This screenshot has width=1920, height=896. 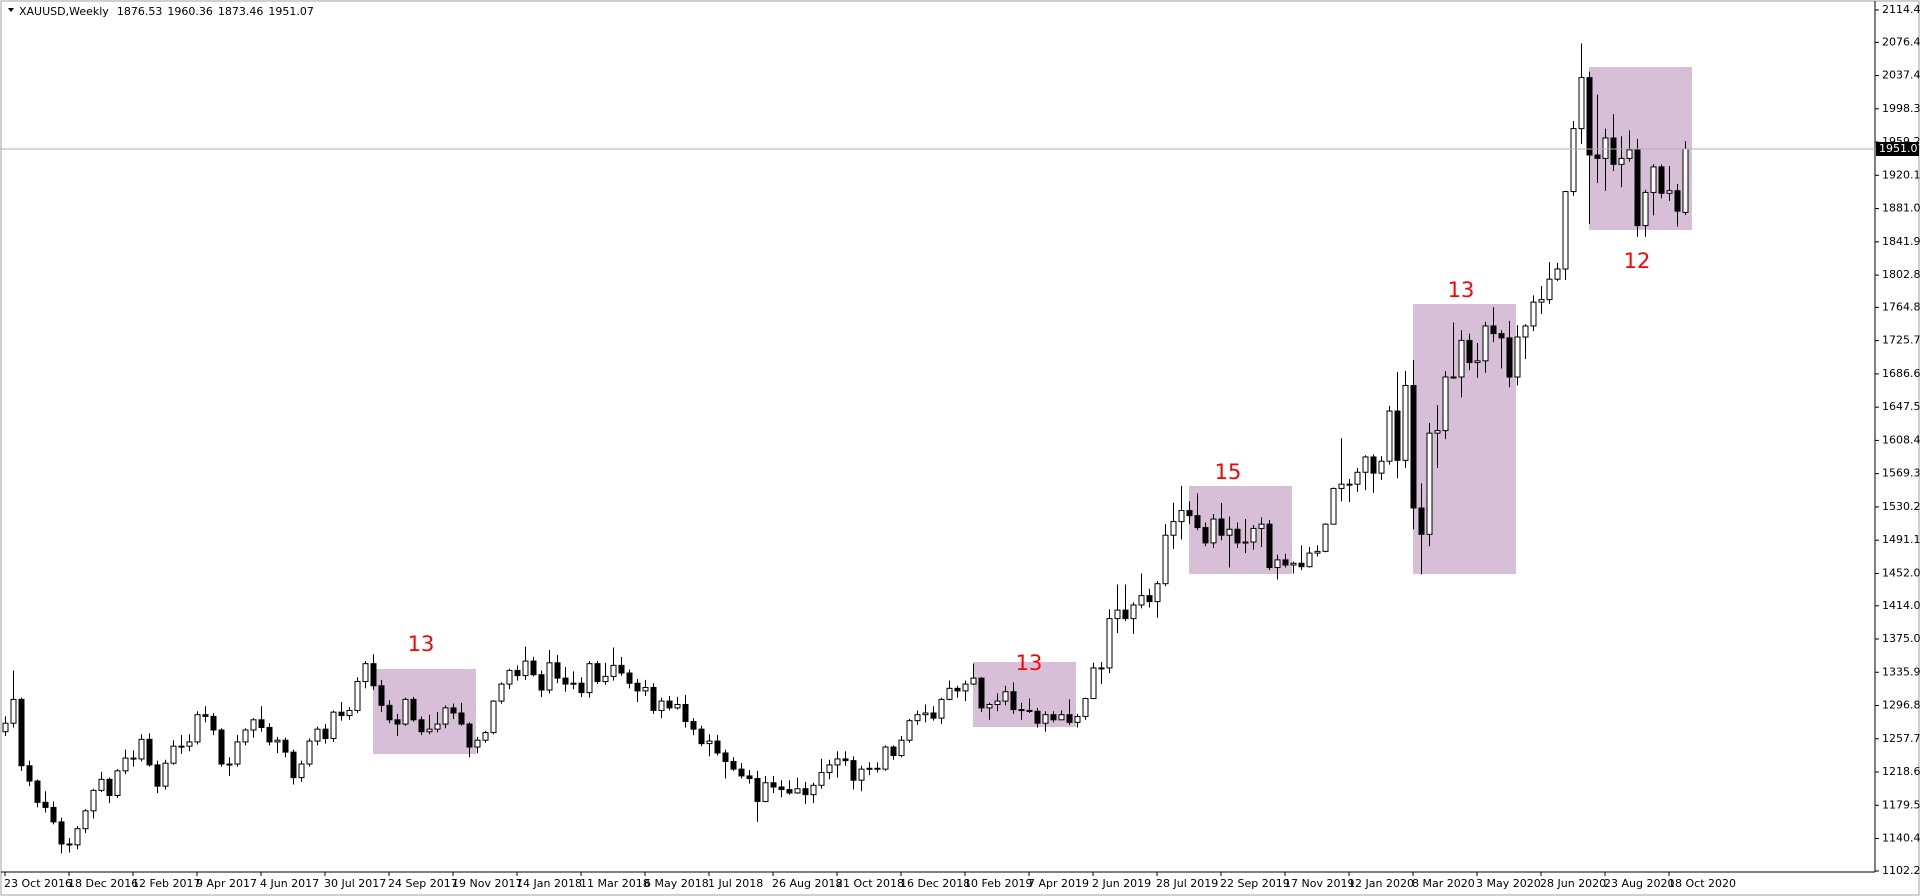 What do you see at coordinates (1901, 738) in the screenshot?
I see `y-tick-label: 1257.70` at bounding box center [1901, 738].